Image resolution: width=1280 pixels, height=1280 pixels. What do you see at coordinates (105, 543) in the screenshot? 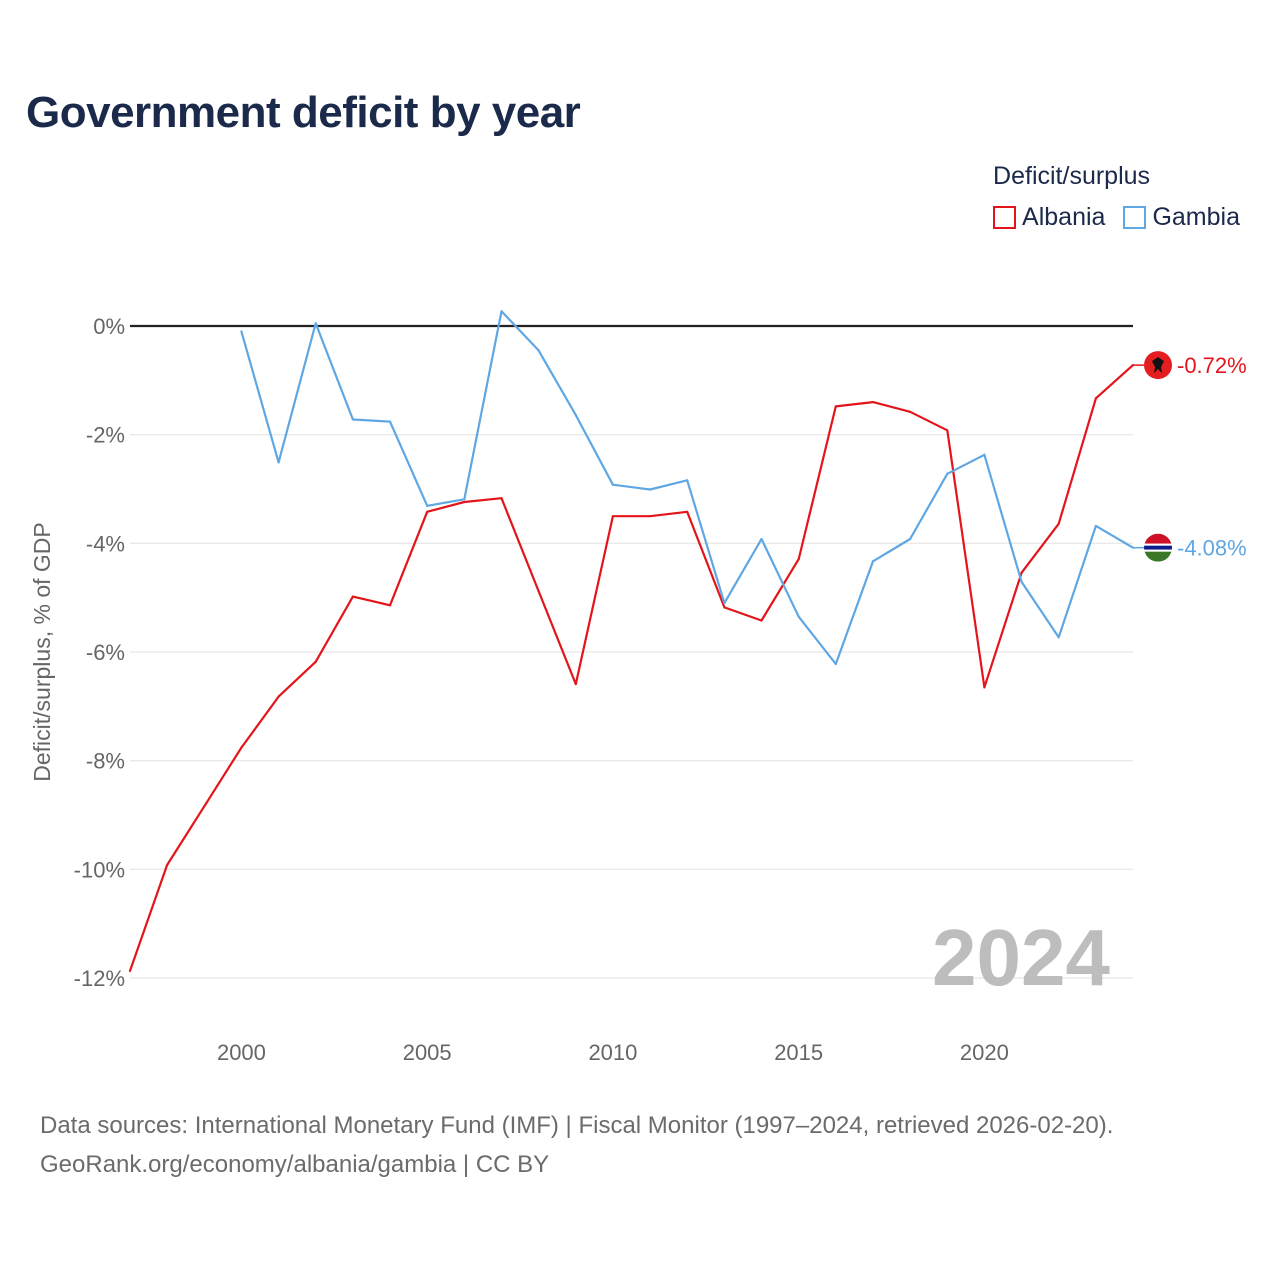
I see `y-tick-label: -4%` at bounding box center [105, 543].